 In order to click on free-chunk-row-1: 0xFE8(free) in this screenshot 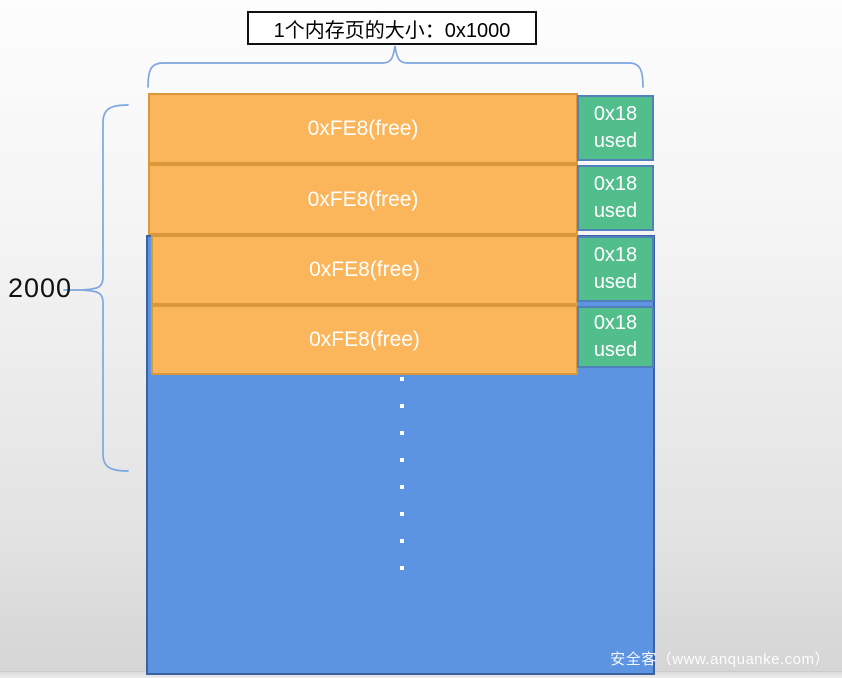, I will do `click(363, 128)`.